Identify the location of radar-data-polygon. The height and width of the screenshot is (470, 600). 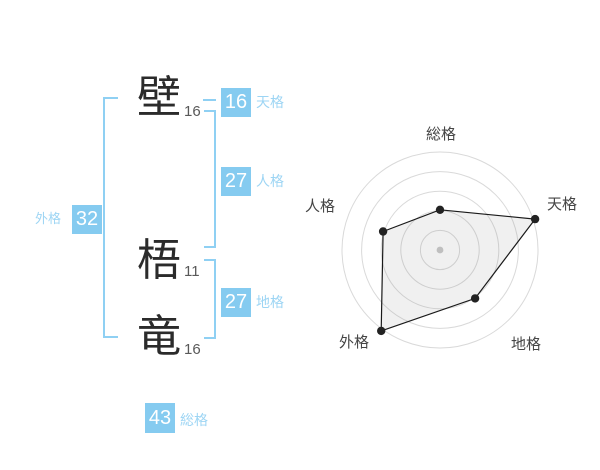
(458, 270).